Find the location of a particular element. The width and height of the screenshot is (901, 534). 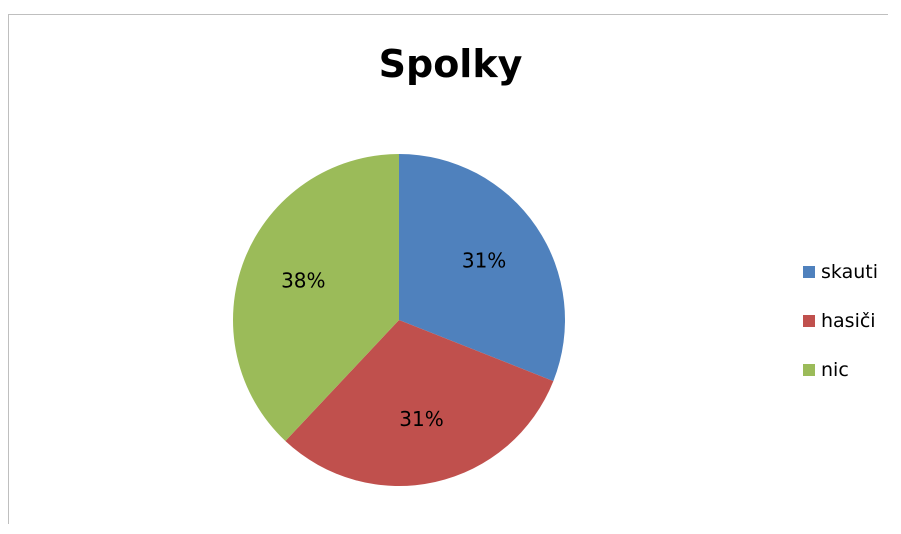

data-label-hasiči: 31% is located at coordinates (421, 419).